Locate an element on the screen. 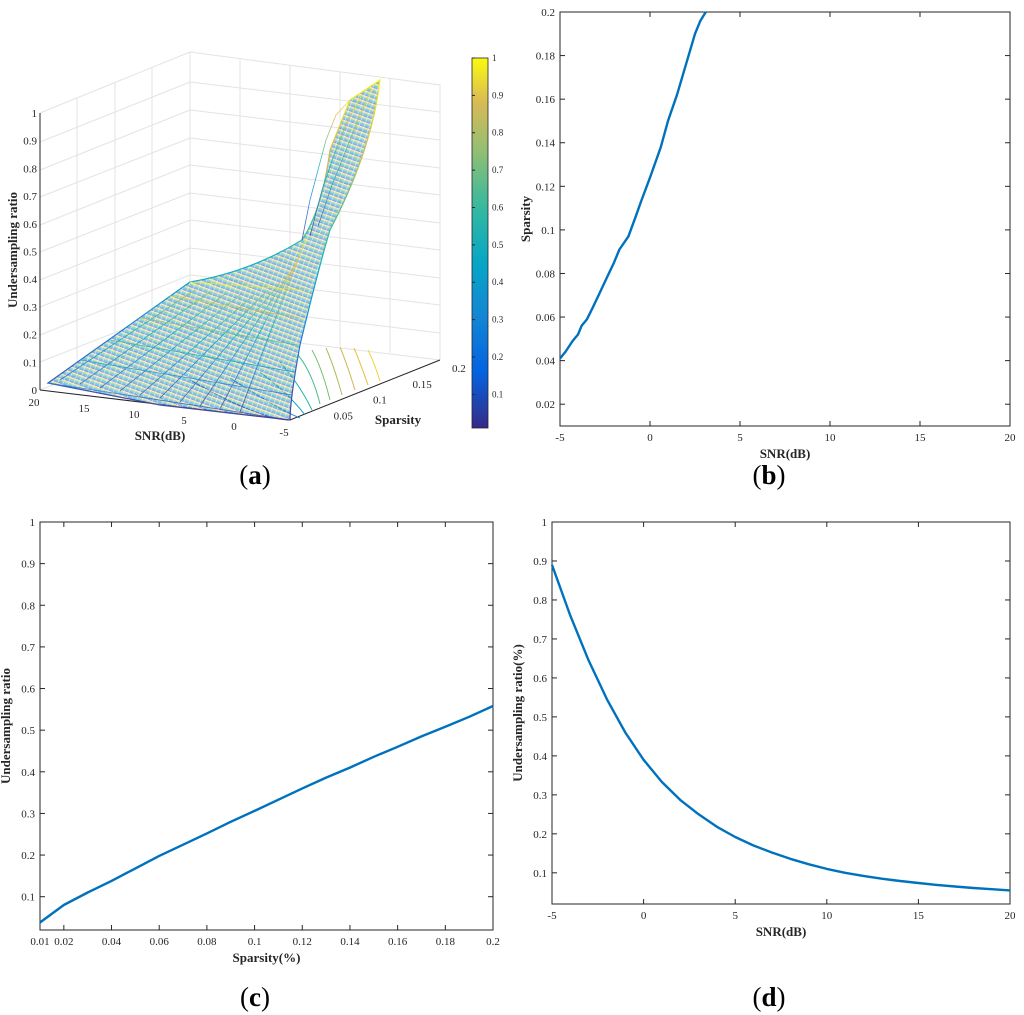  z-tick-label: 0.6 is located at coordinates (30, 225).